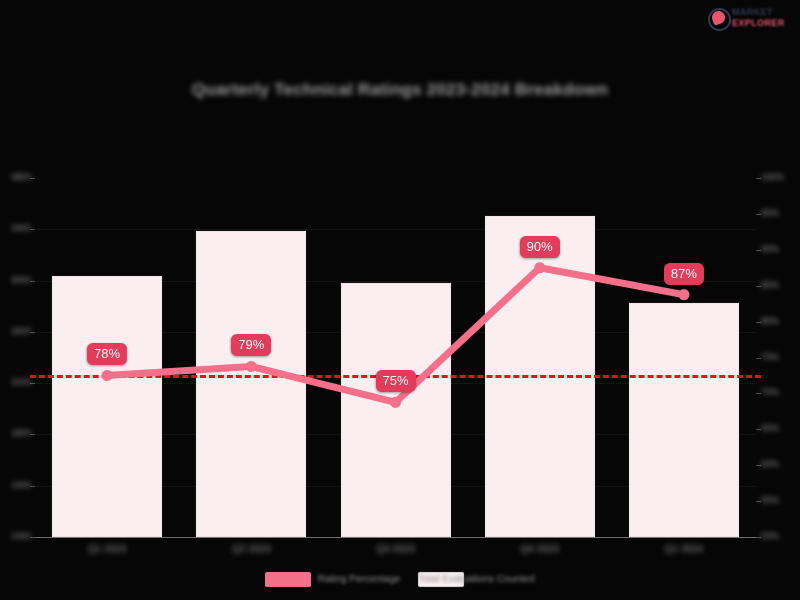  I want to click on y-tick-label-left: 2200, so click(16, 382).